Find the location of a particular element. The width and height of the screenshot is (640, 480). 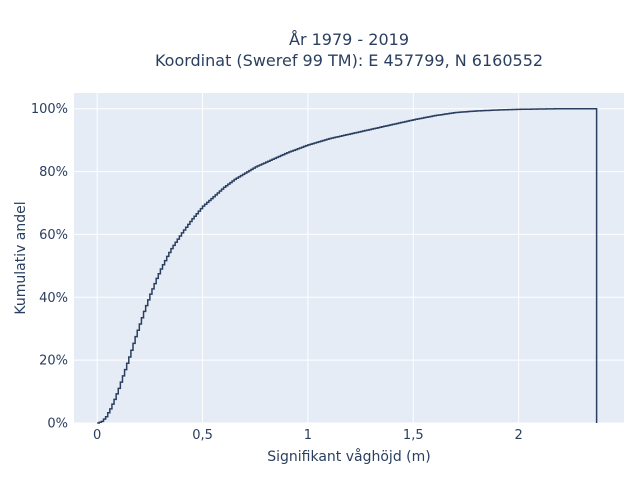

x-tick-label: 1,5 is located at coordinates (413, 435).